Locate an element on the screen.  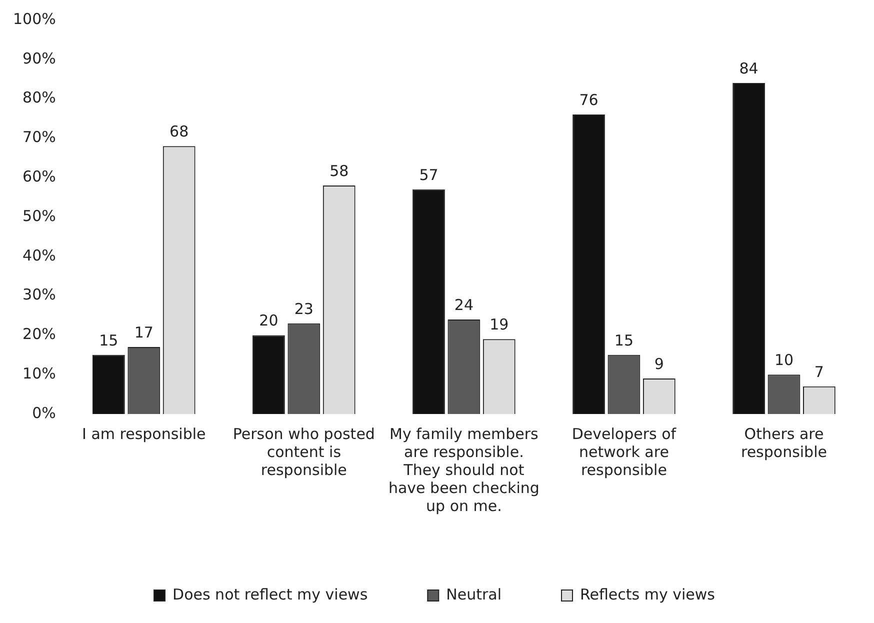
data-label: 17 is located at coordinates (144, 332).